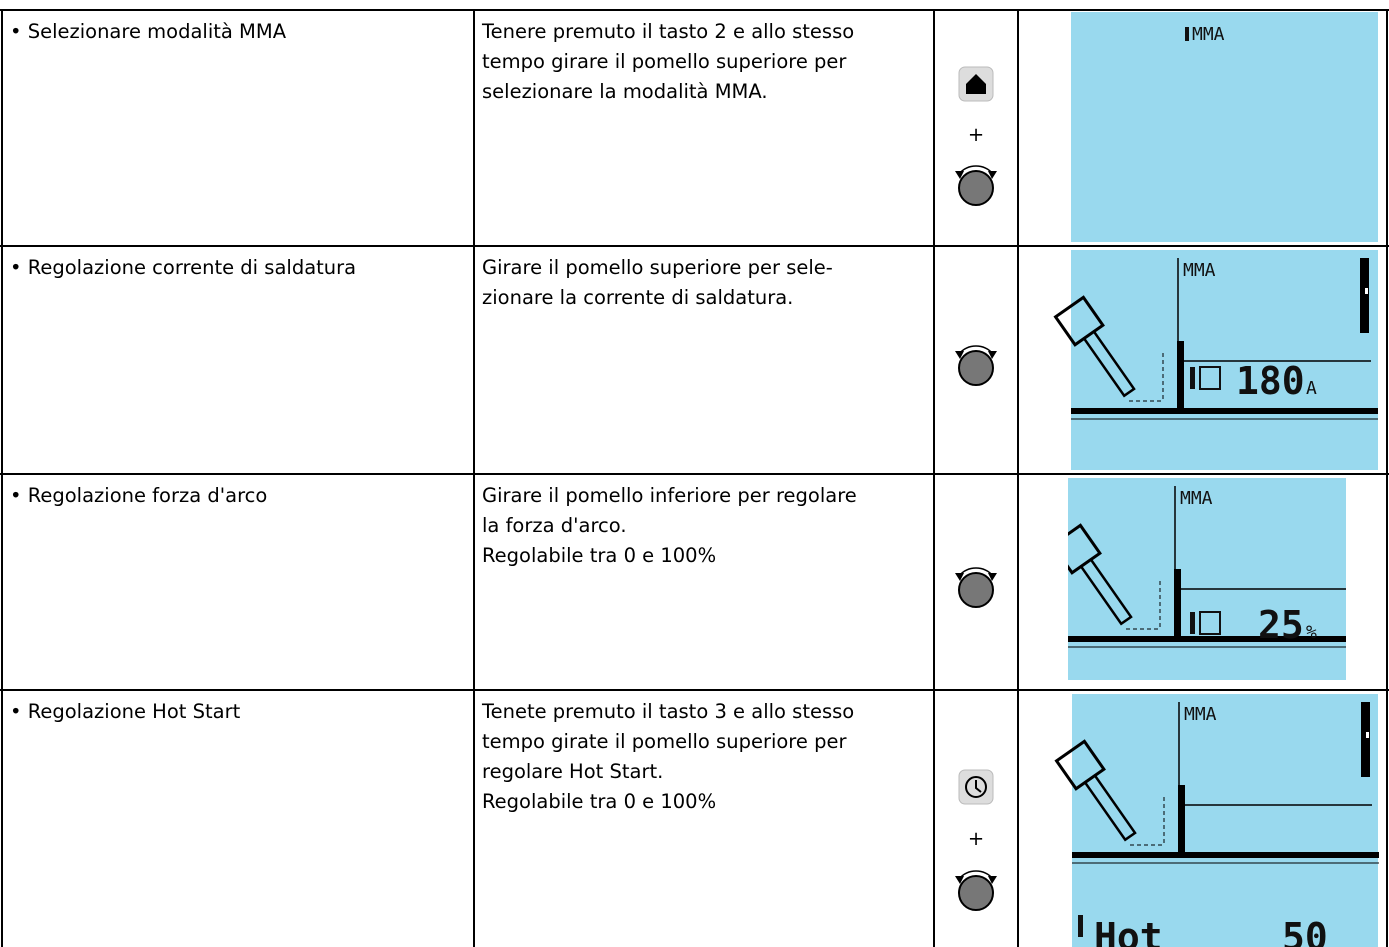  Describe the element at coordinates (1305, 931) in the screenshot. I see `lcd-value: 50` at that location.